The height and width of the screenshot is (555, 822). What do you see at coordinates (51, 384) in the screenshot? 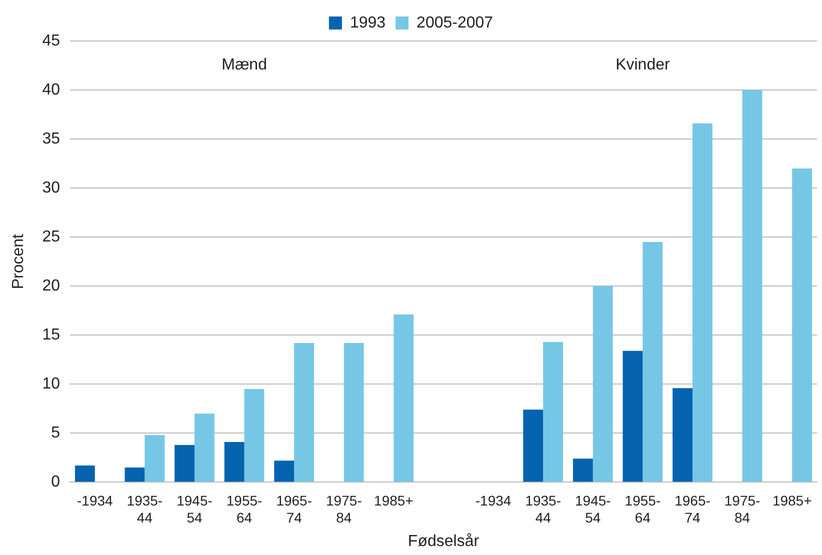
I see `y-tick-label: 10` at bounding box center [51, 384].